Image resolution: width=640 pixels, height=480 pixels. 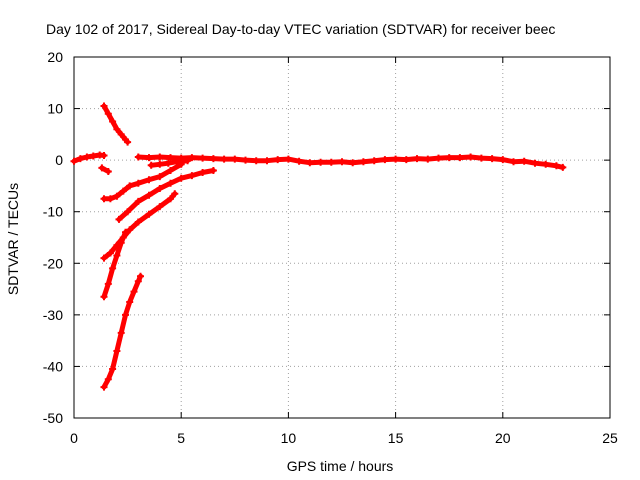 What do you see at coordinates (53, 315) in the screenshot?
I see `y-tick-label: -30` at bounding box center [53, 315].